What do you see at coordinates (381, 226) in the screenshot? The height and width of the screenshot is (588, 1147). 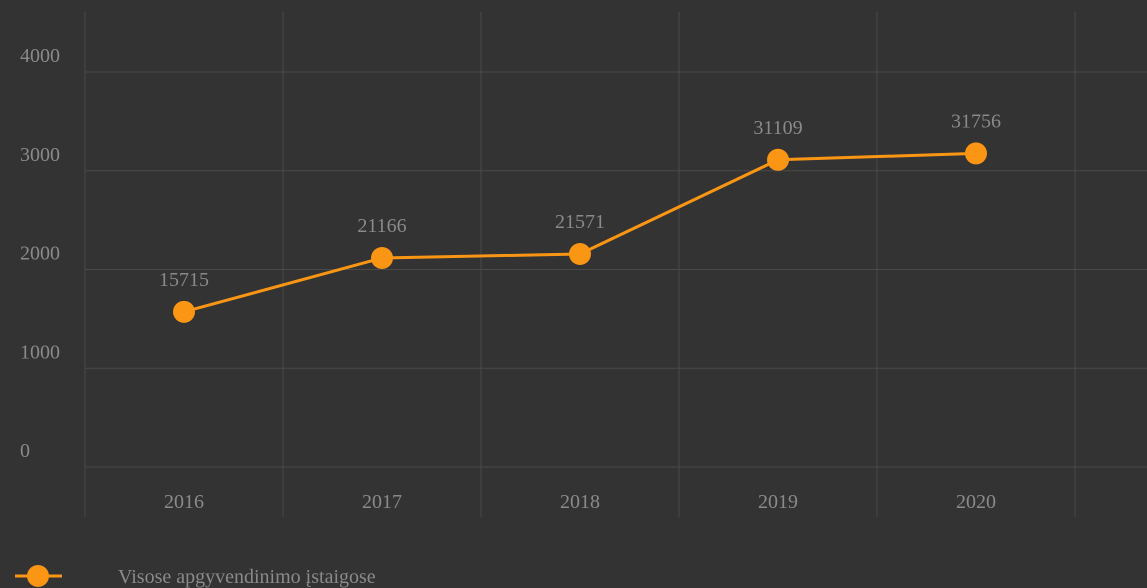 I see `data-label: 21166` at bounding box center [381, 226].